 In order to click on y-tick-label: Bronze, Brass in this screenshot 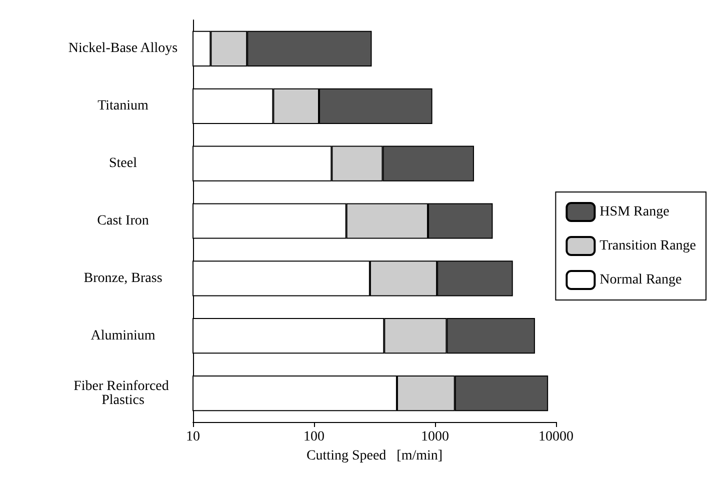, I will do `click(123, 278)`.